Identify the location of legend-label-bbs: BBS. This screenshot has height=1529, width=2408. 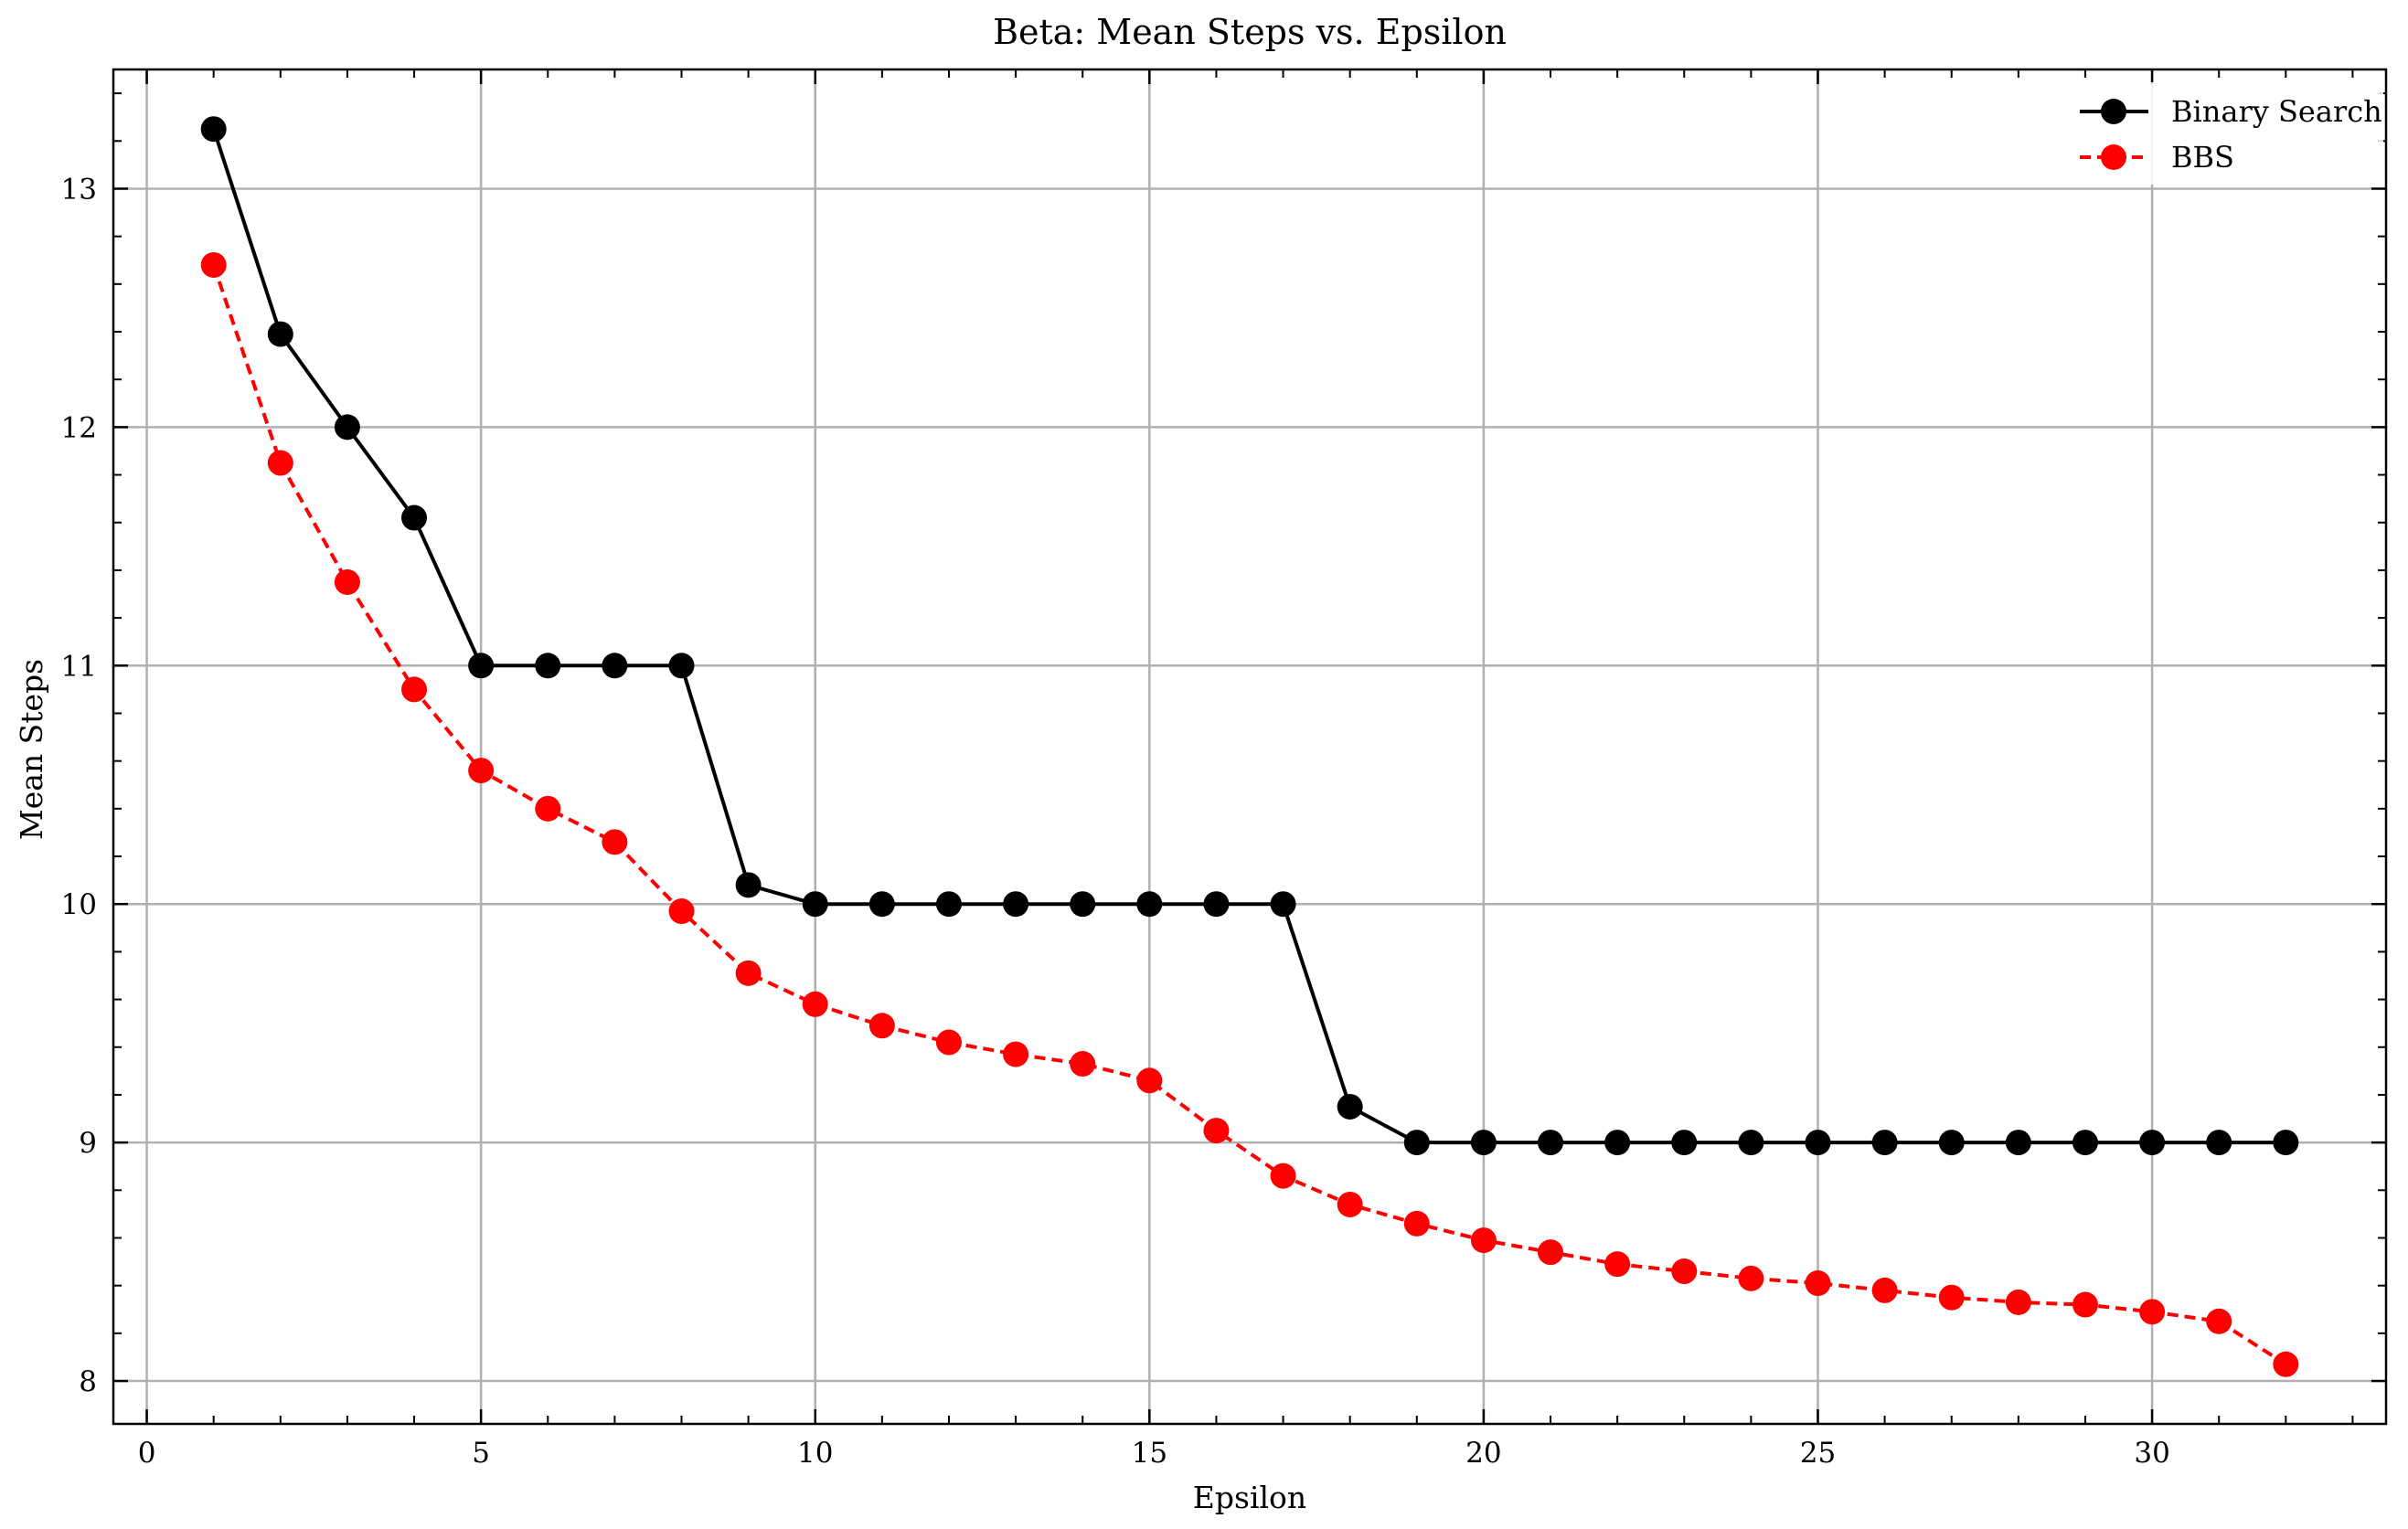
(2202, 157).